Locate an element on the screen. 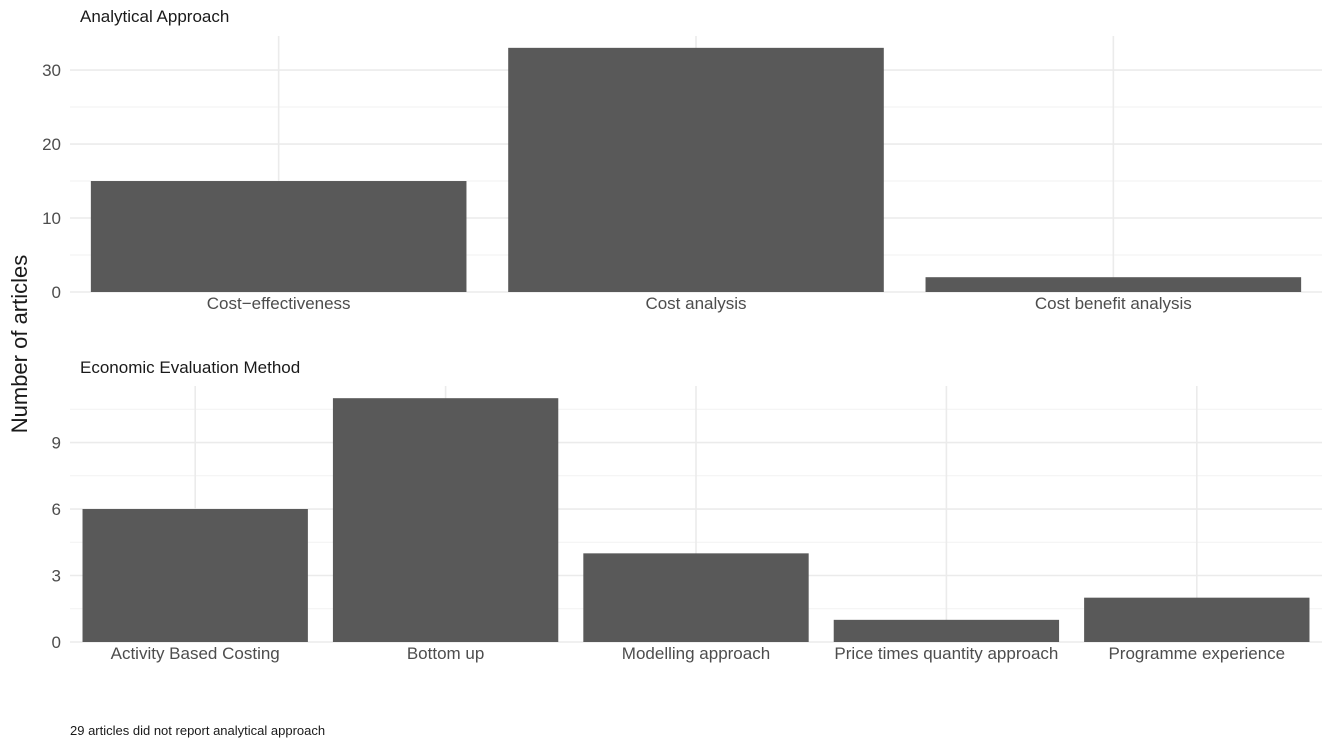 This screenshot has width=1323, height=738. x-tick-label: Activity Based Costing is located at coordinates (195, 653).